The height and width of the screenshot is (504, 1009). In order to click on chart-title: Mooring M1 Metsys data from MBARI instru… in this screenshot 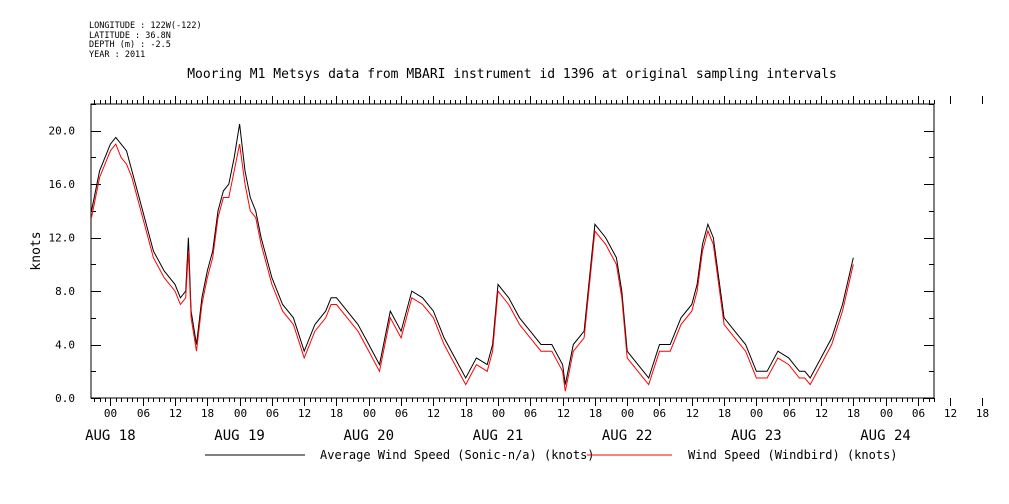, I will do `click(512, 74)`.